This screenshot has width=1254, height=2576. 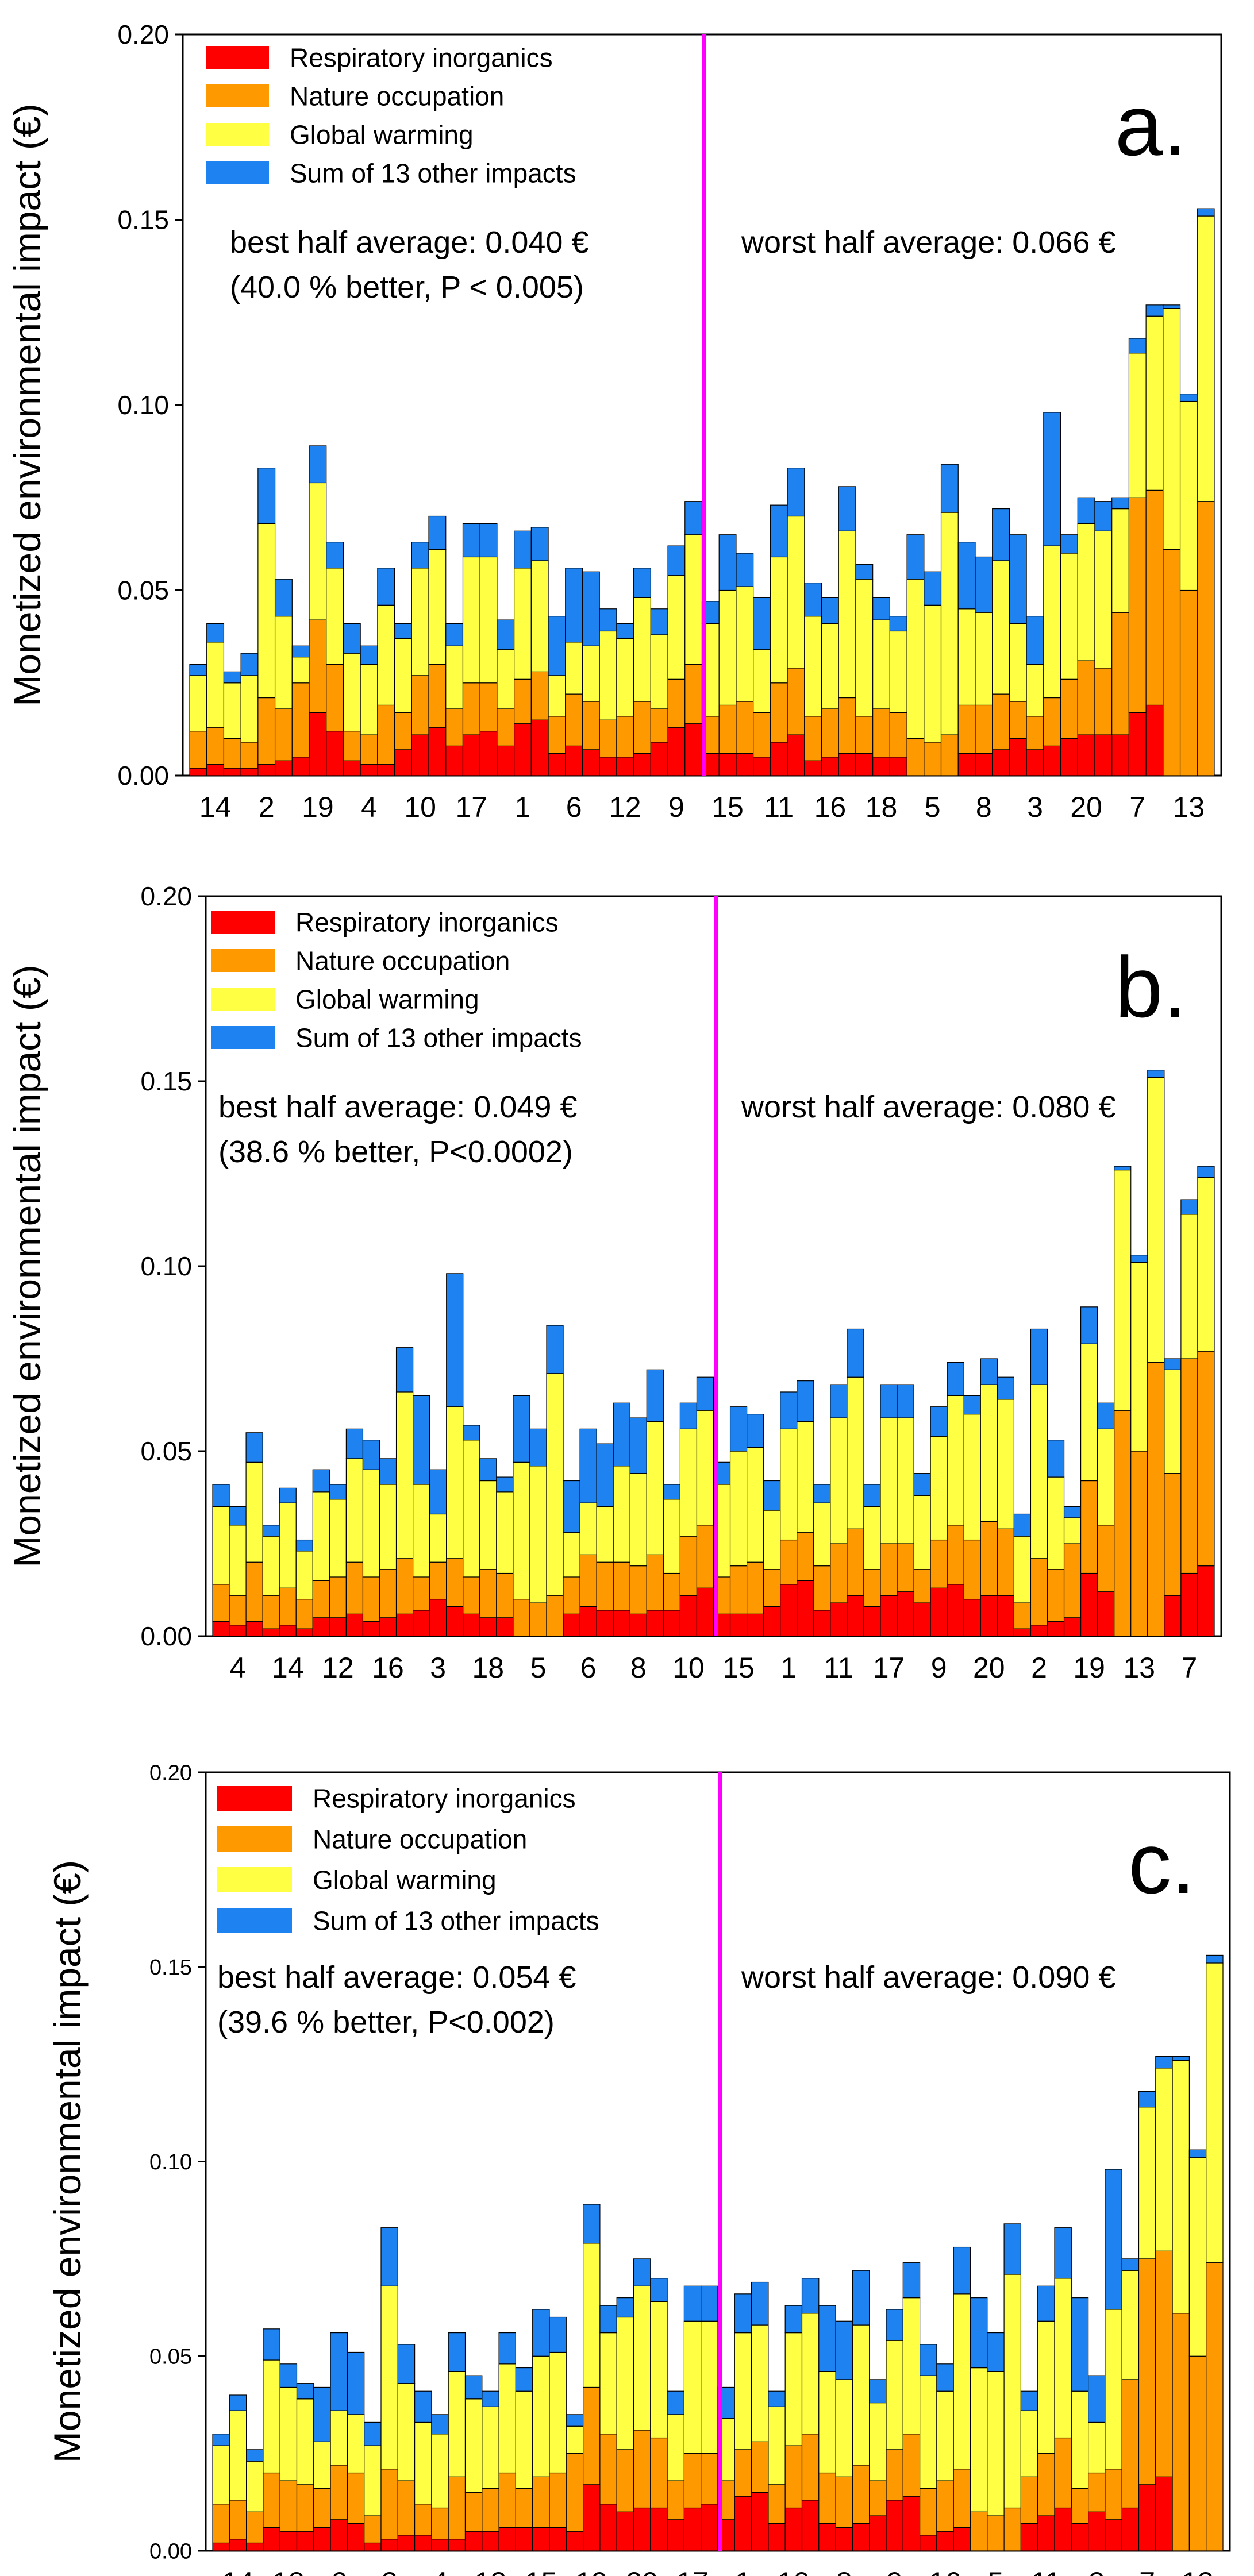 I want to click on y-tick-label: 0.00, so click(x=170, y=2551).